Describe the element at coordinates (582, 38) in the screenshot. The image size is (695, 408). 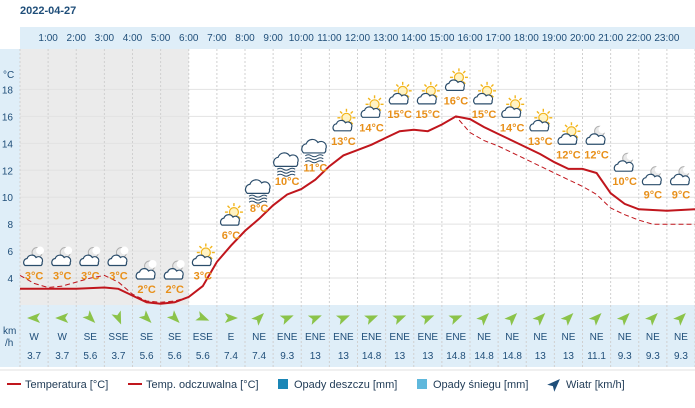
I see `hour-label: 20:00` at that location.